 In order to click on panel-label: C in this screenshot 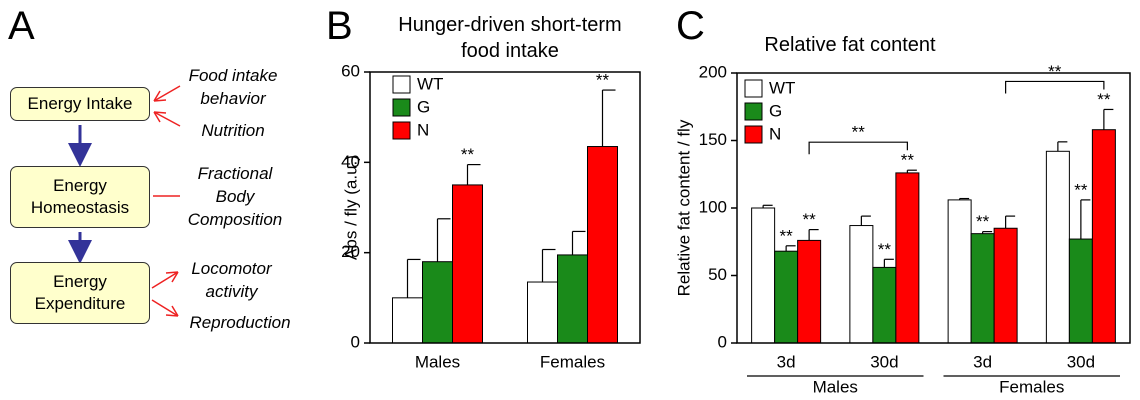, I will do `click(690, 26)`.